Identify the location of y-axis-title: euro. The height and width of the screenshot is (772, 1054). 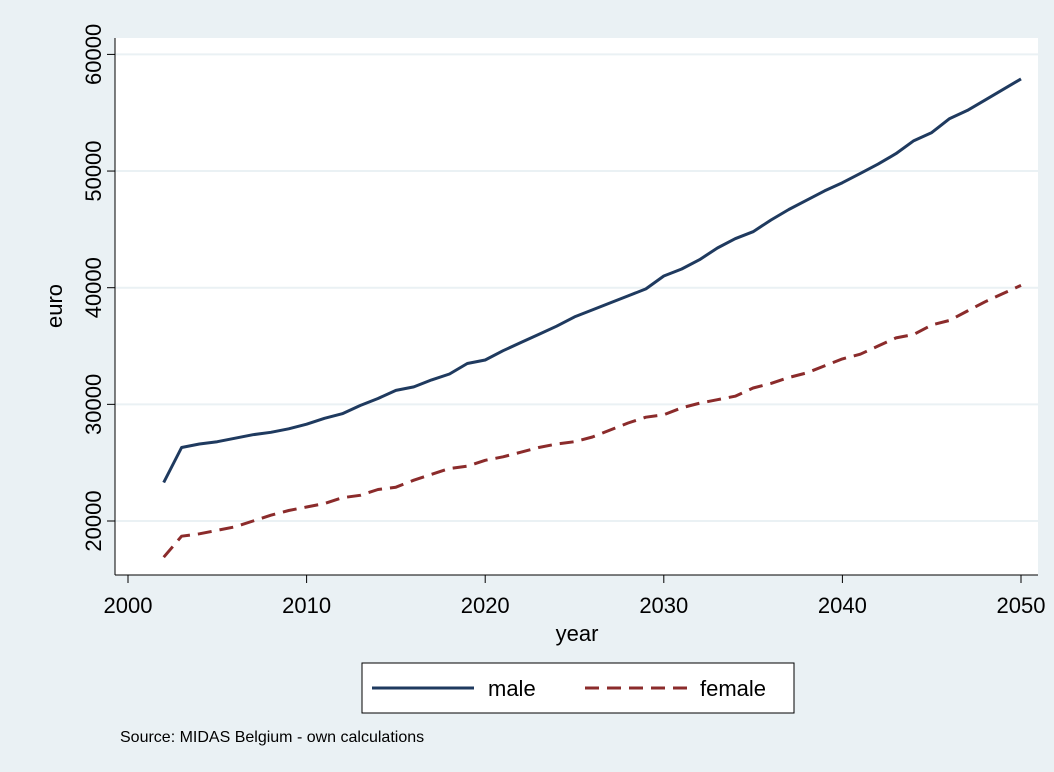
(54, 306).